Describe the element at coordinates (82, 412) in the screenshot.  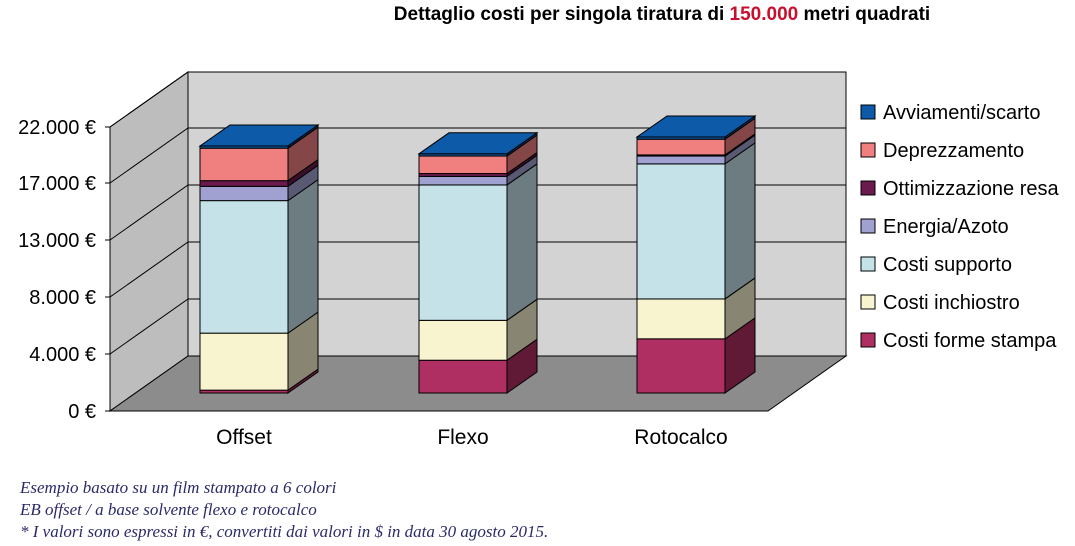
I see `y-tick-label: 0 €` at that location.